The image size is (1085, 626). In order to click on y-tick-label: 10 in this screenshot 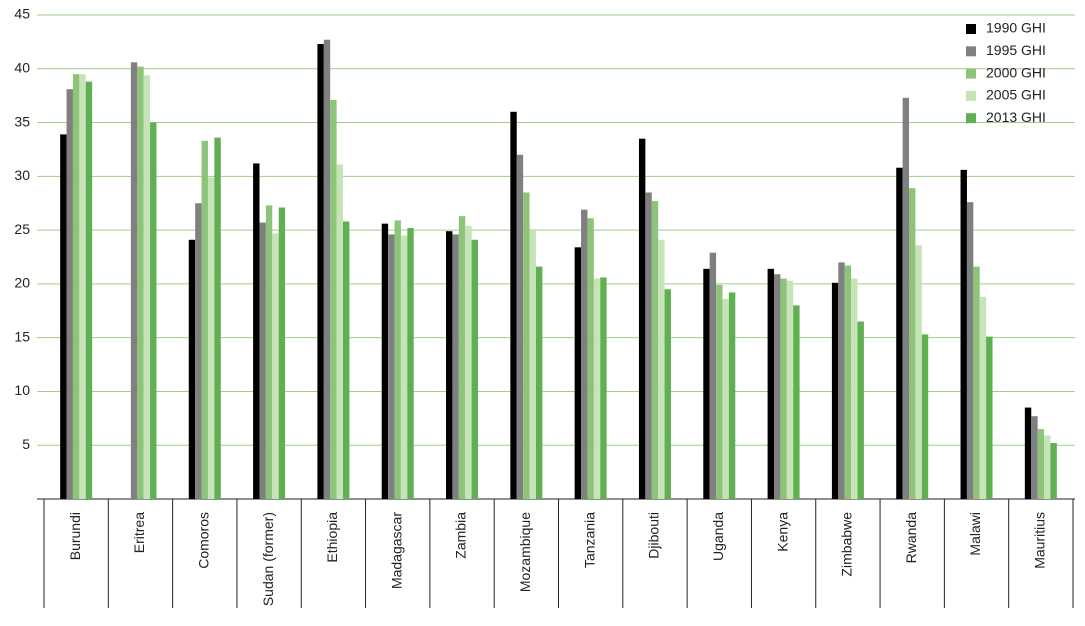, I will do `click(22, 390)`.